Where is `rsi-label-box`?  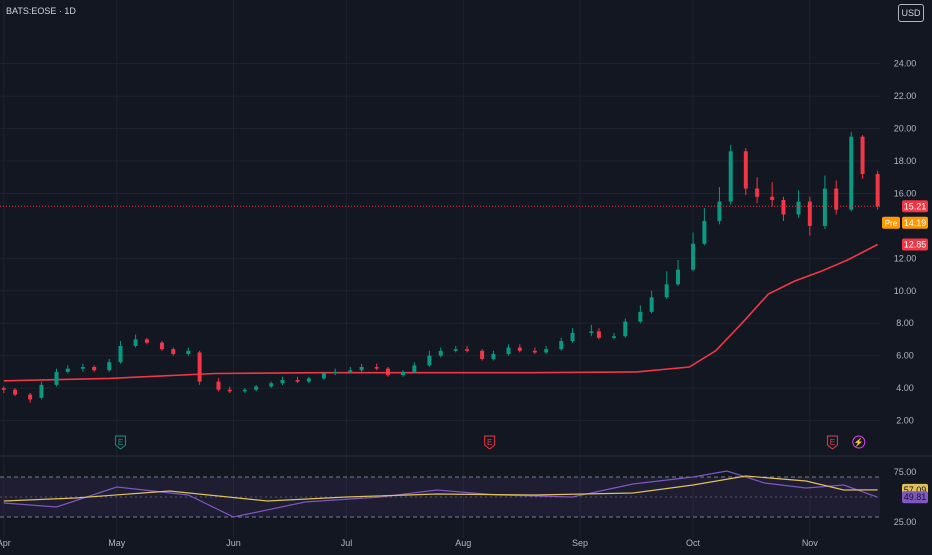
rsi-label-box is located at coordinates (915, 497).